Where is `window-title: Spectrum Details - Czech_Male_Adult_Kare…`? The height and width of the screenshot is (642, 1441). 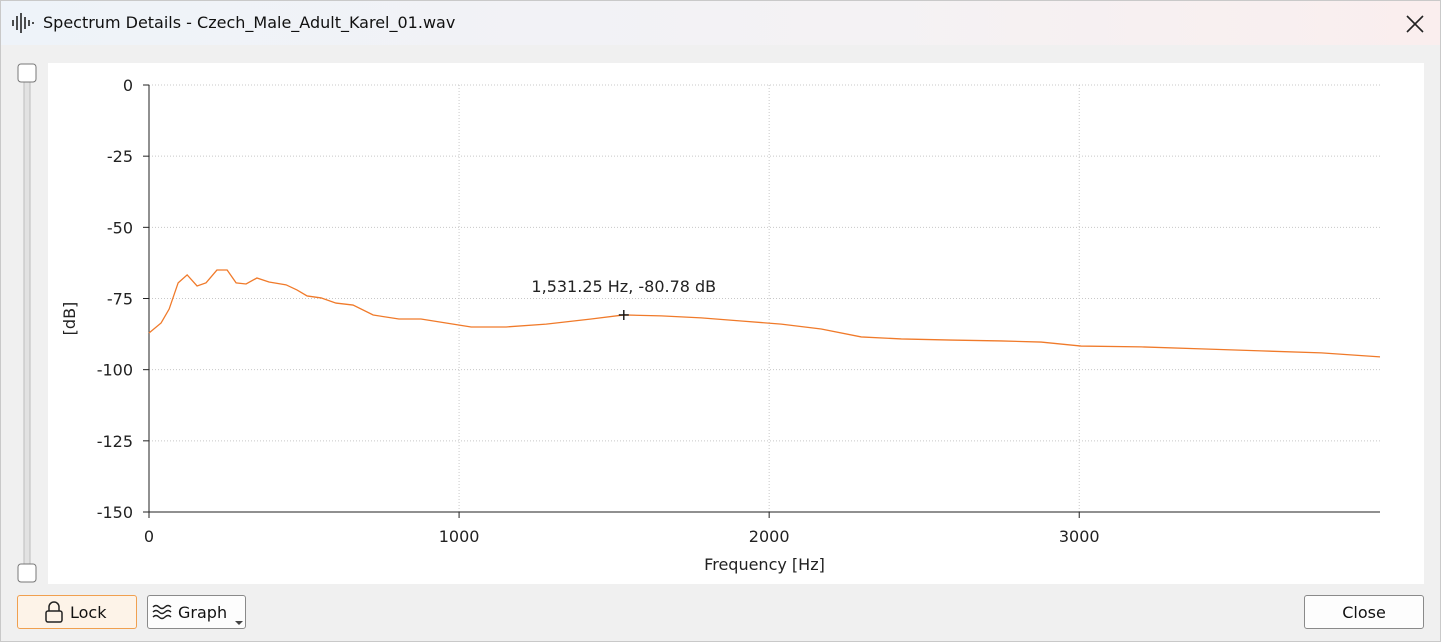 window-title: Spectrum Details - Czech_Male_Adult_Kare… is located at coordinates (249, 22).